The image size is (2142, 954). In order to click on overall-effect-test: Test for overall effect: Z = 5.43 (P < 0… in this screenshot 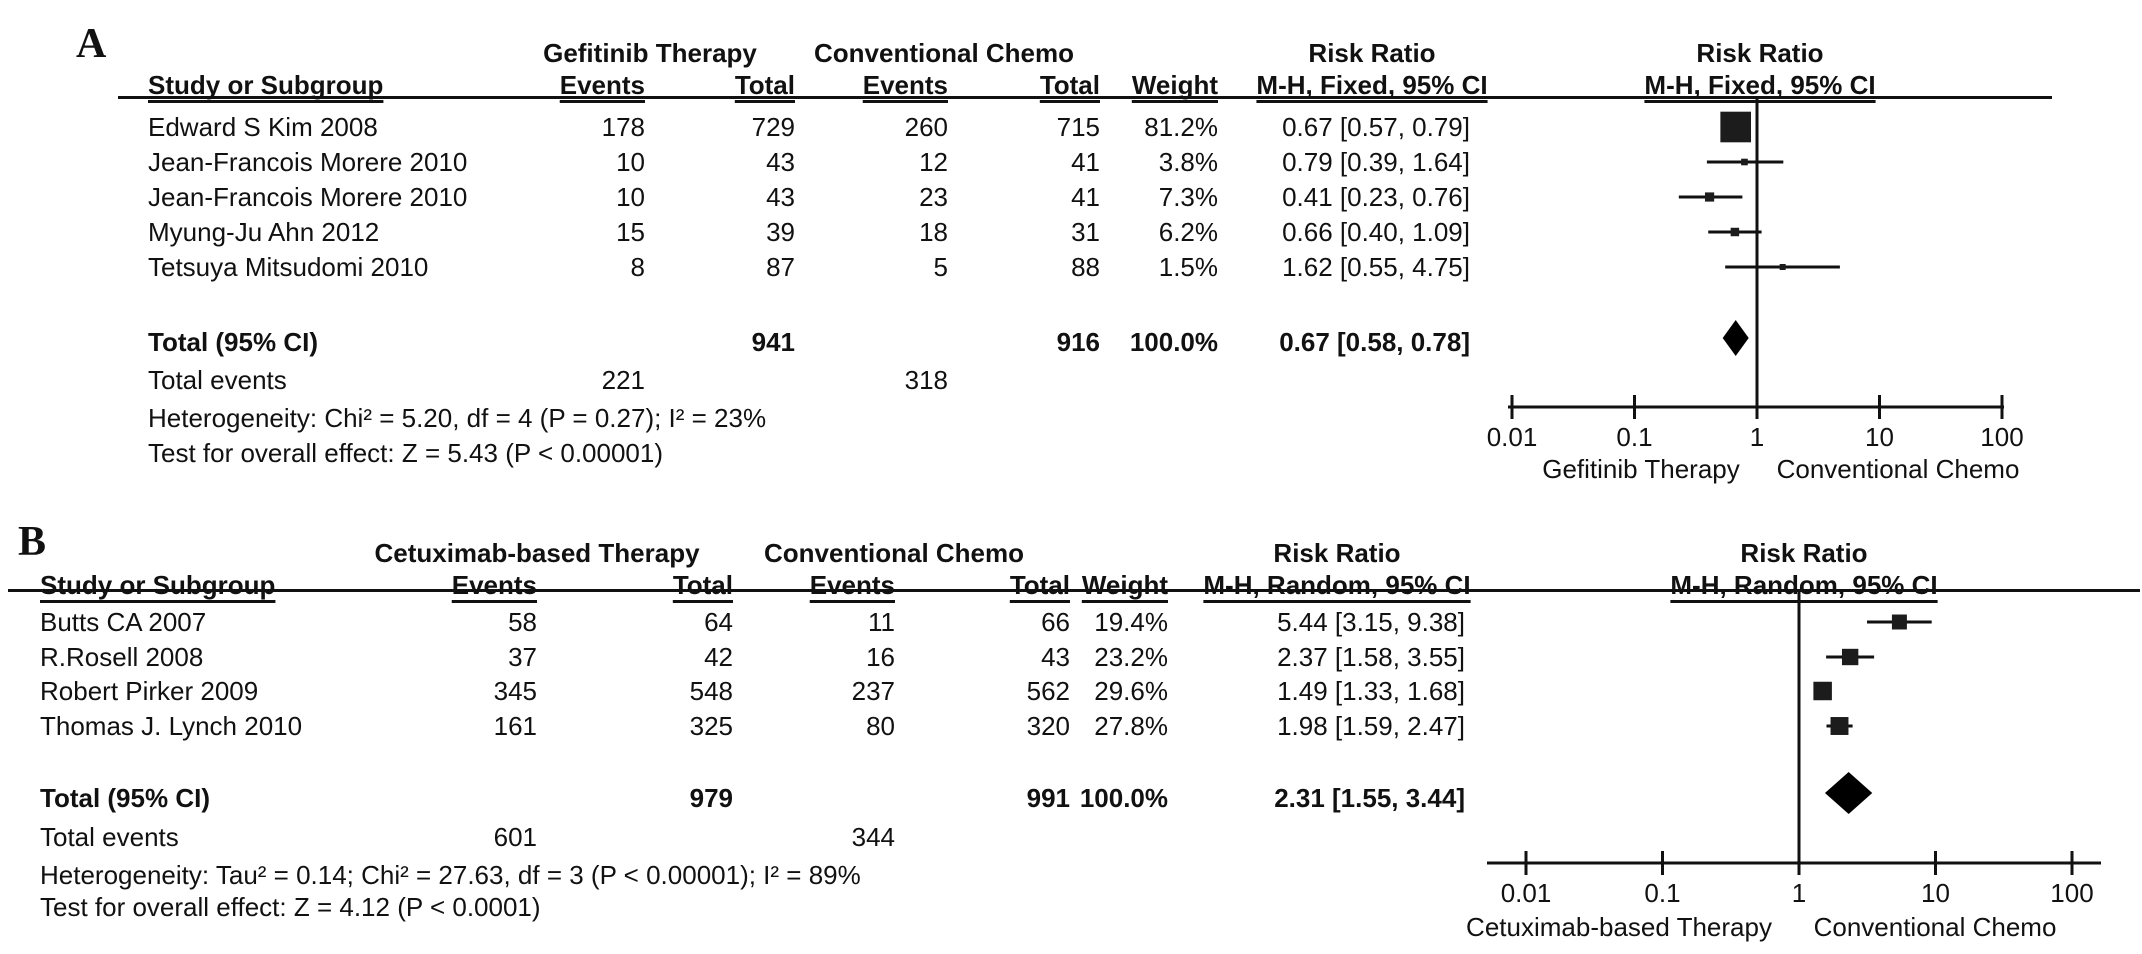, I will do `click(405, 453)`.